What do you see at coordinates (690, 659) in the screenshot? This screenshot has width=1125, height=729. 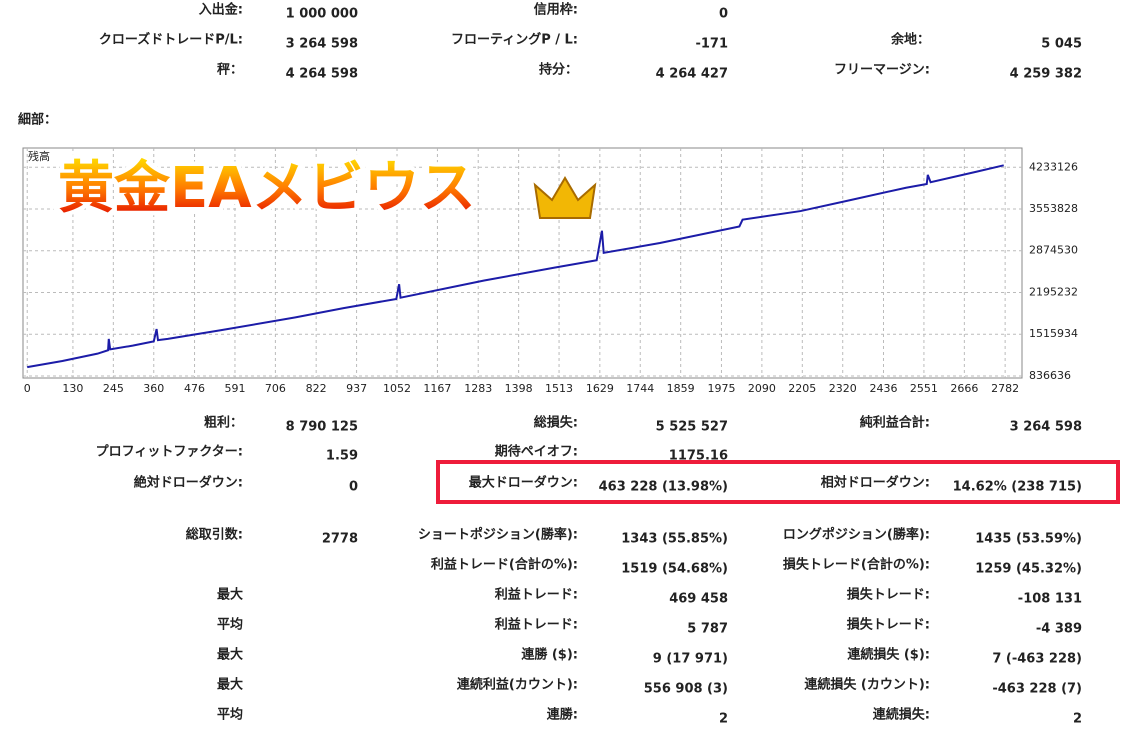 I see `field-value: 9 (17 971)` at bounding box center [690, 659].